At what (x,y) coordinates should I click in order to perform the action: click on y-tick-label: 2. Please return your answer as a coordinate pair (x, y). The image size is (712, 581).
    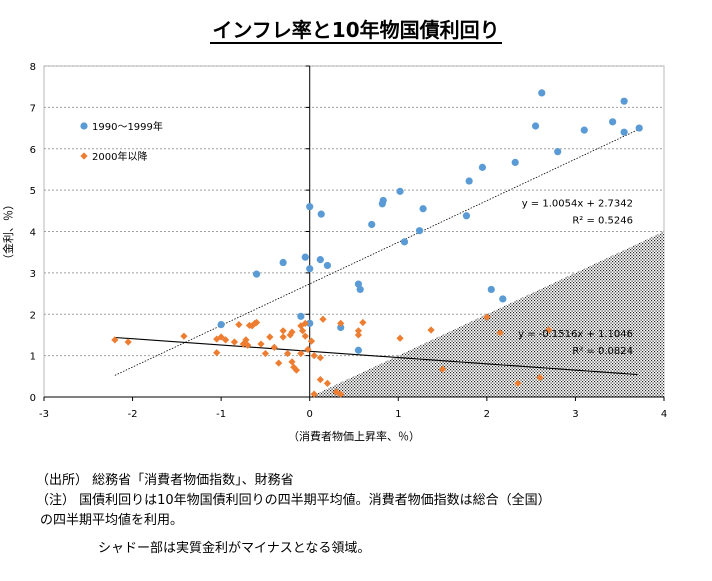
    Looking at the image, I should click on (33, 315).